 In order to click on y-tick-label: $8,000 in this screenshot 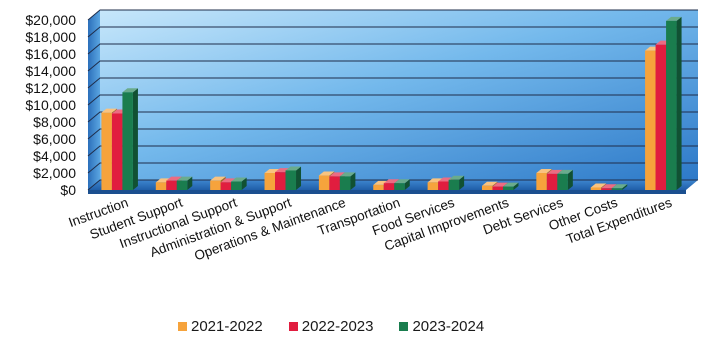, I will do `click(54, 122)`.